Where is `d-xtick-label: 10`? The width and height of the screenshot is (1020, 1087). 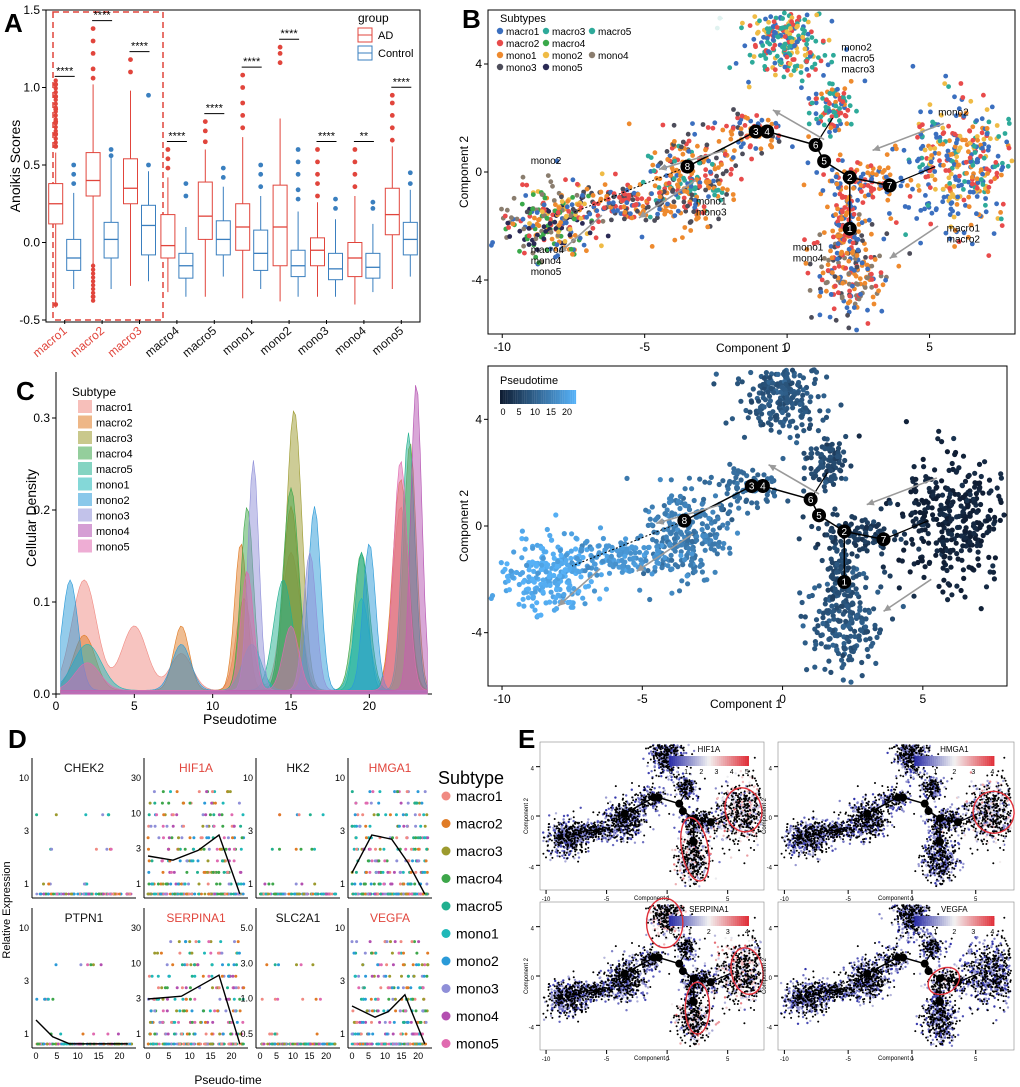 d-xtick-label: 10 is located at coordinates (78, 1056).